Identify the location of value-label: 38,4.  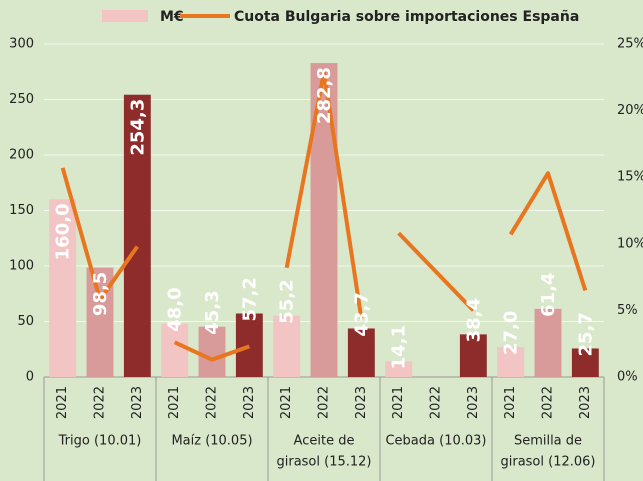
(473, 320).